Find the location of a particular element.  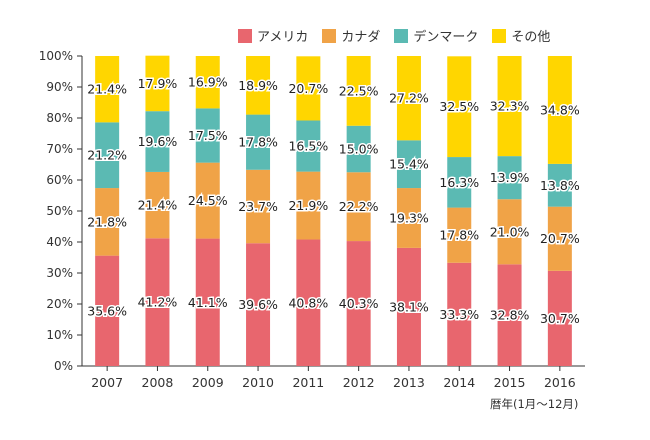

data-label: 33.3% is located at coordinates (459, 314).